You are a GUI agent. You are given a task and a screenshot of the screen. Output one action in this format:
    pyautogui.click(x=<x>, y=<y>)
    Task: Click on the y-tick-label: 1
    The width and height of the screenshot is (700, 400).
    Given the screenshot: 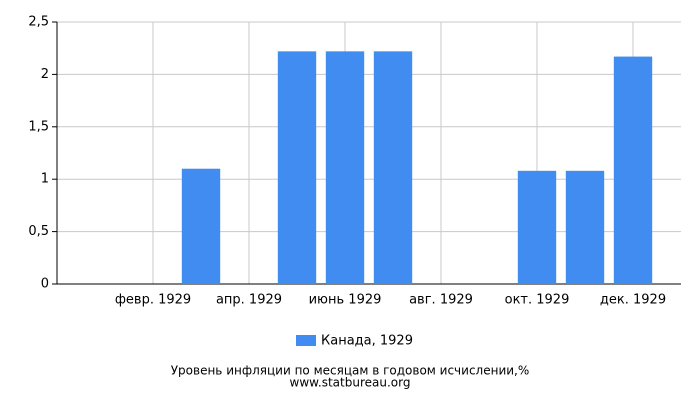 What is the action you would take?
    pyautogui.click(x=45, y=179)
    